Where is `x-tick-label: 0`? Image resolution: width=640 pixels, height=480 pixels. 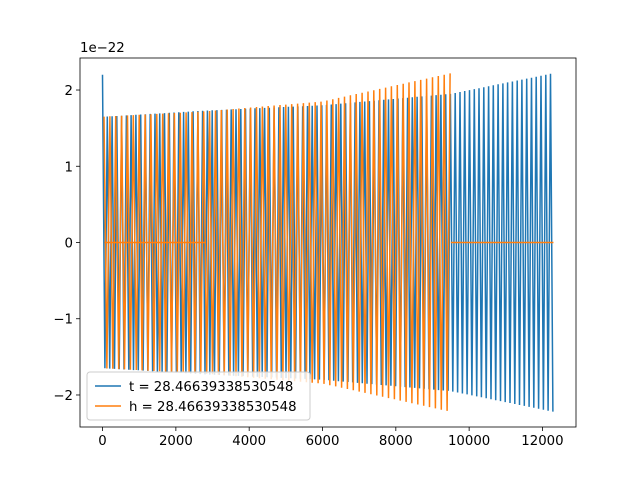
x-tick-label: 0 is located at coordinates (102, 441).